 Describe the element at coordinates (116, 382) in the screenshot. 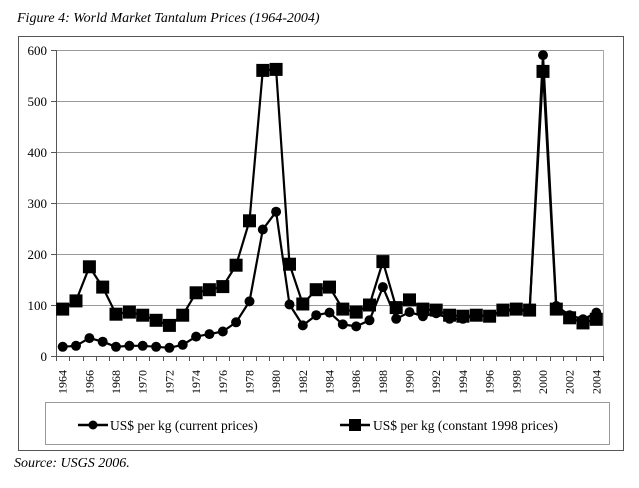

I see `x-tick-label: 1968` at that location.